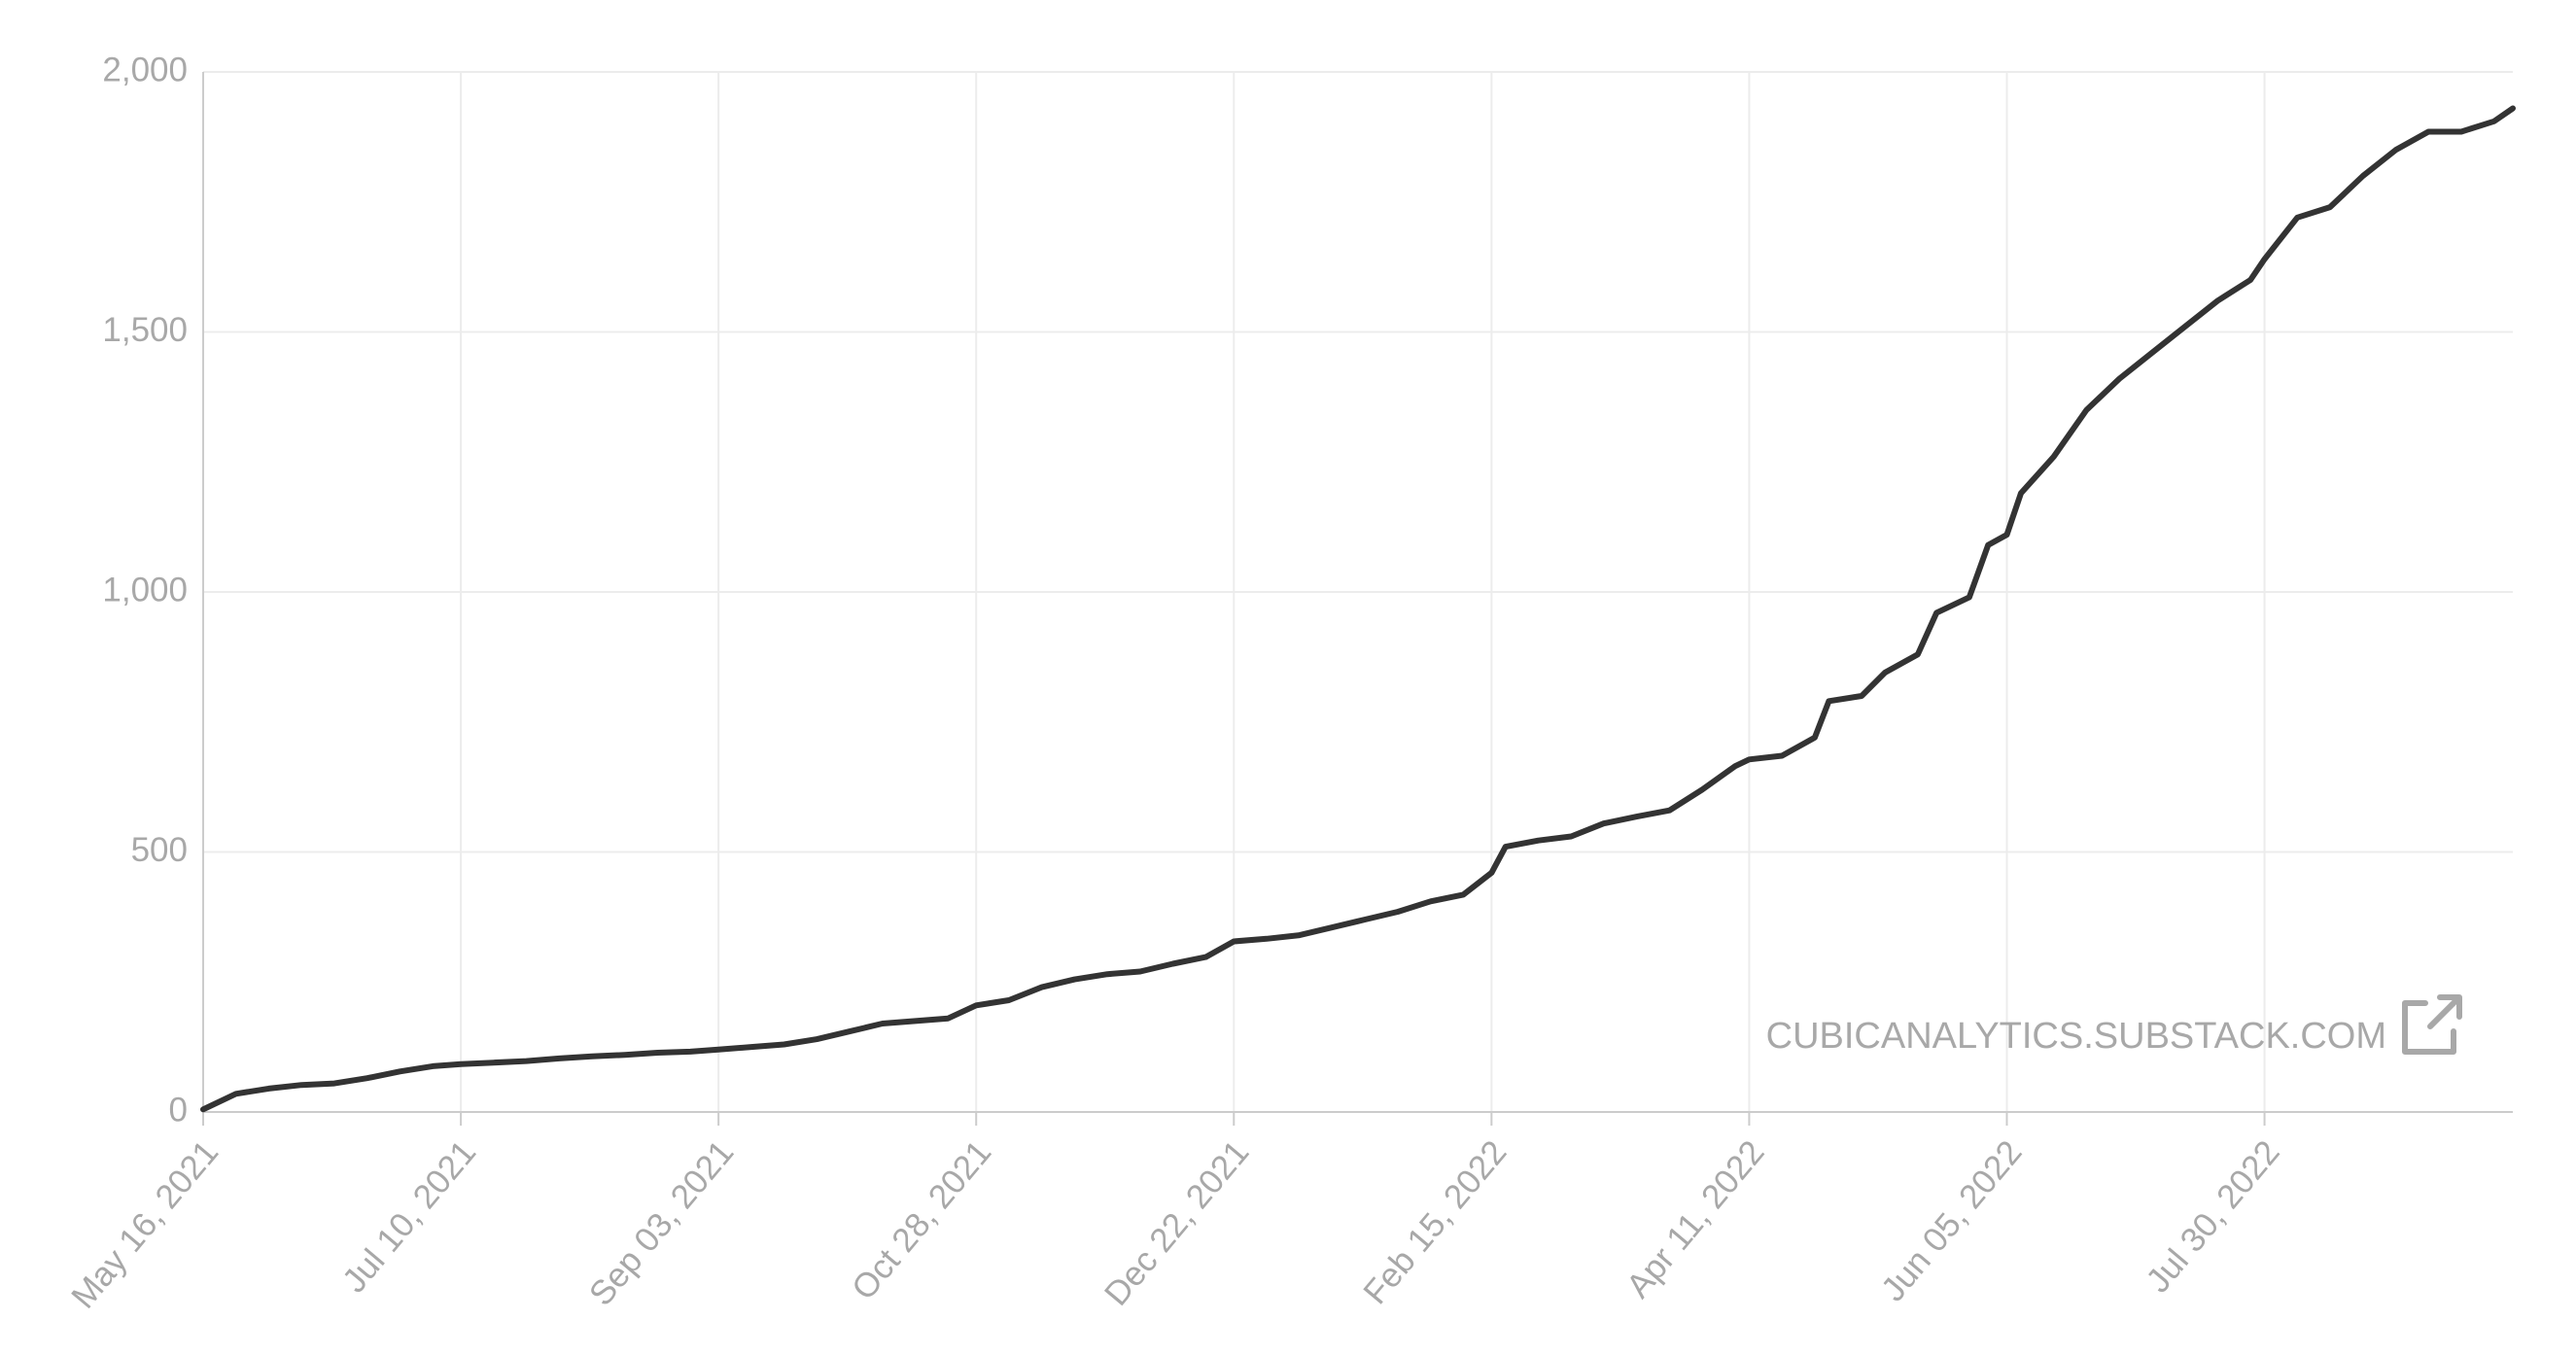 The height and width of the screenshot is (1355, 2576). Describe the element at coordinates (1435, 1222) in the screenshot. I see `x-tick-label: Feb 15, 2022` at that location.